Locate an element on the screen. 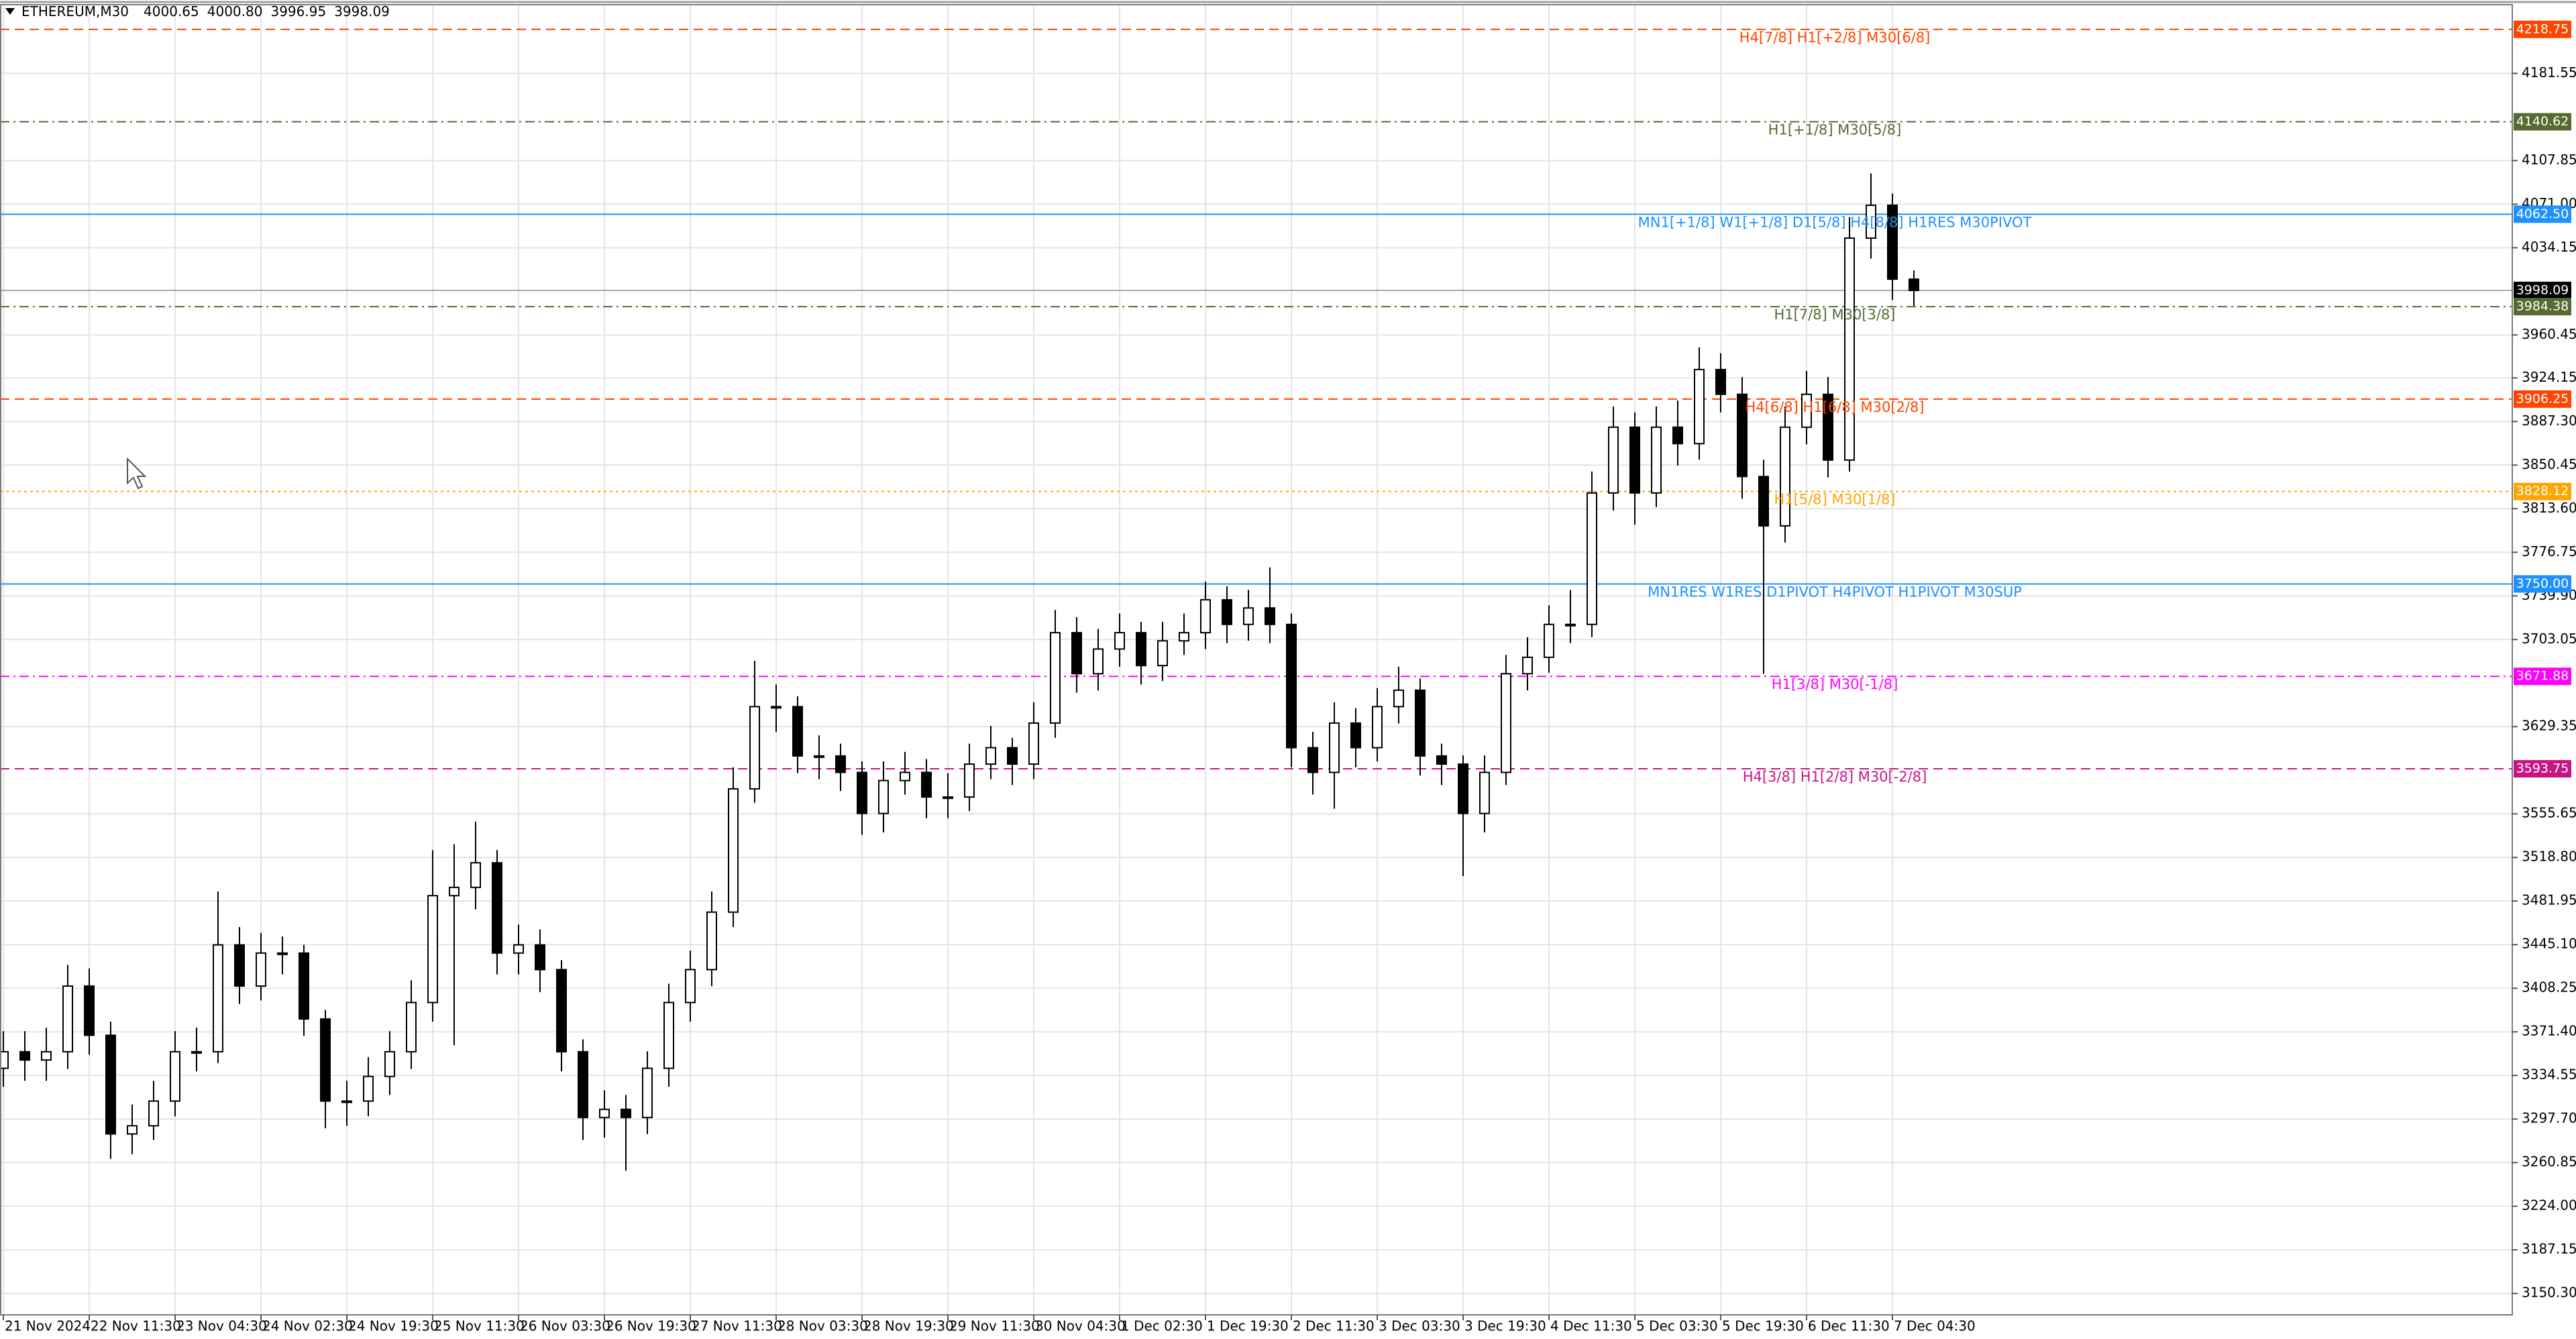  y-tick-label: 3776.75 is located at coordinates (2549, 551).